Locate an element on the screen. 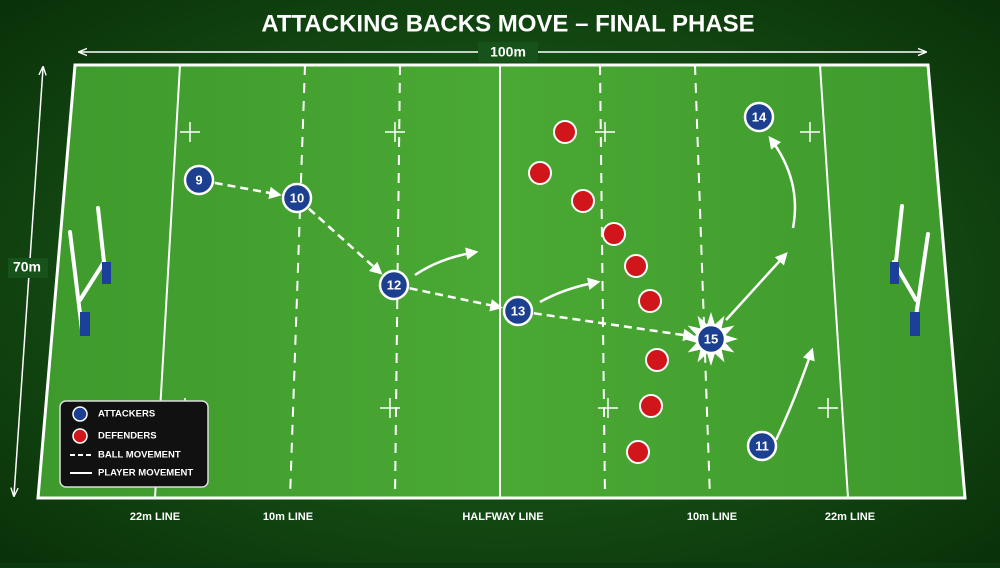  legend-label: PLAYER MOVEMENT is located at coordinates (145, 473).